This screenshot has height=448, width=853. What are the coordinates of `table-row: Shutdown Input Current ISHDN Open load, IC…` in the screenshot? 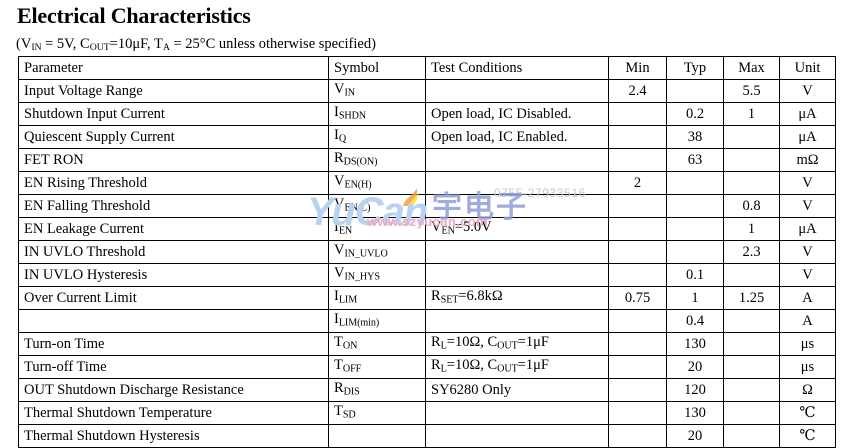 It's located at (427, 114).